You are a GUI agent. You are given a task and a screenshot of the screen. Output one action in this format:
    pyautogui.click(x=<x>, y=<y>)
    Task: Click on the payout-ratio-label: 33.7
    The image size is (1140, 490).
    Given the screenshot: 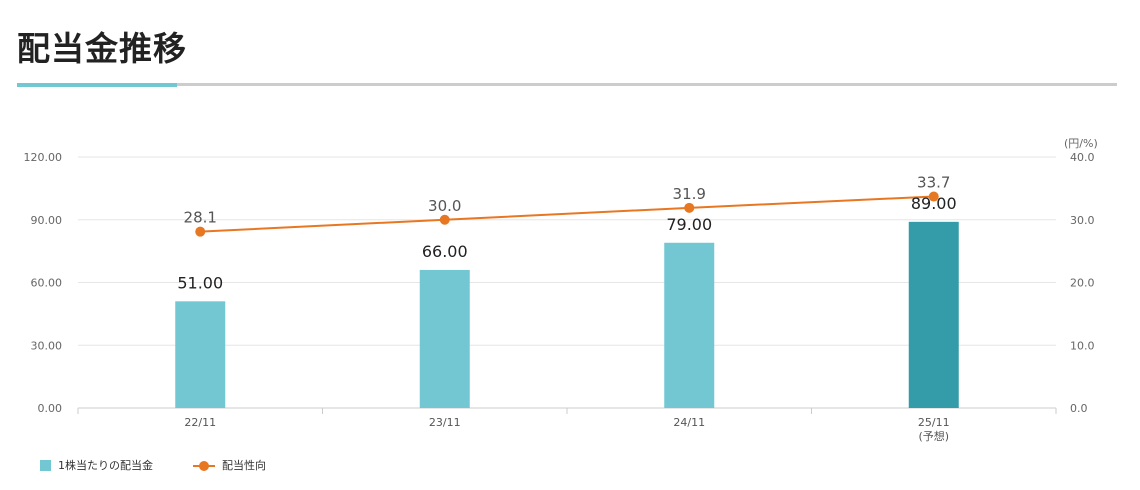 What is the action you would take?
    pyautogui.click(x=933, y=183)
    